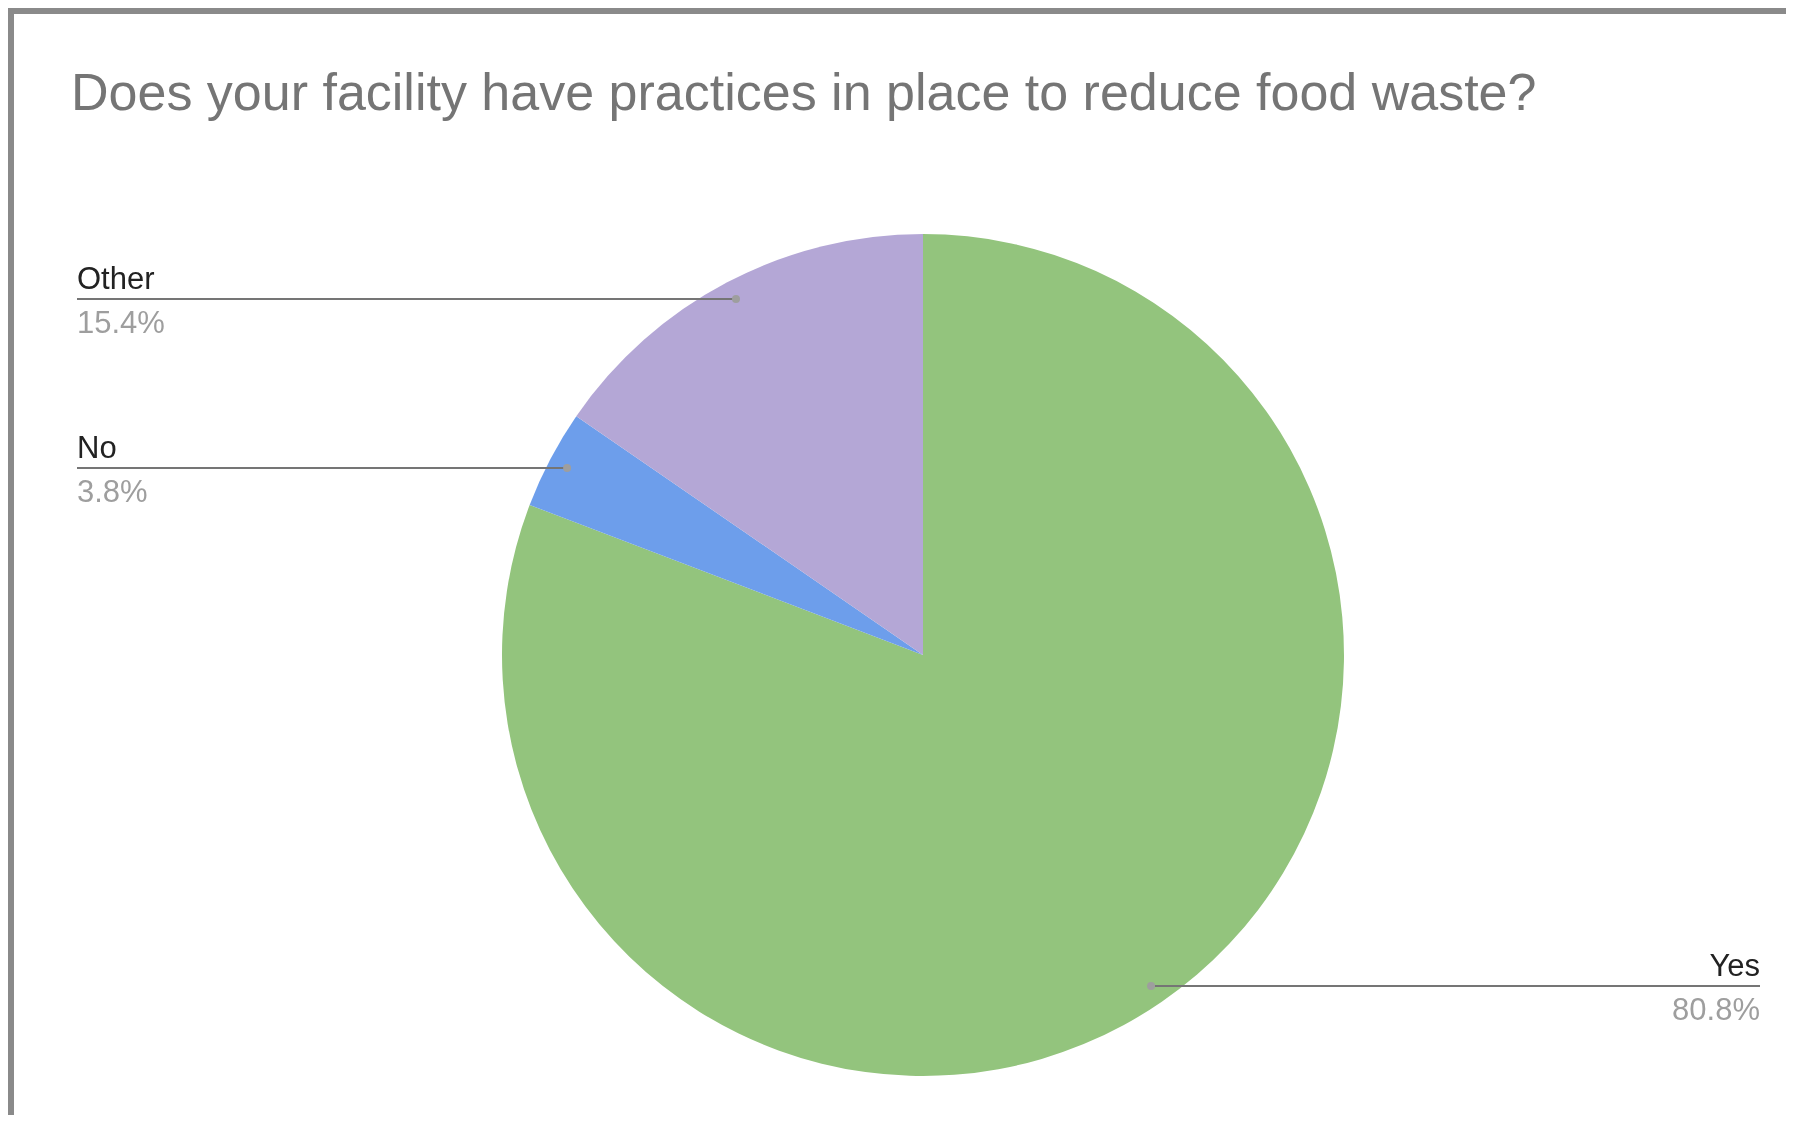 The width and height of the screenshot is (1794, 1123). I want to click on data-label: 80.8%, so click(1716, 1010).